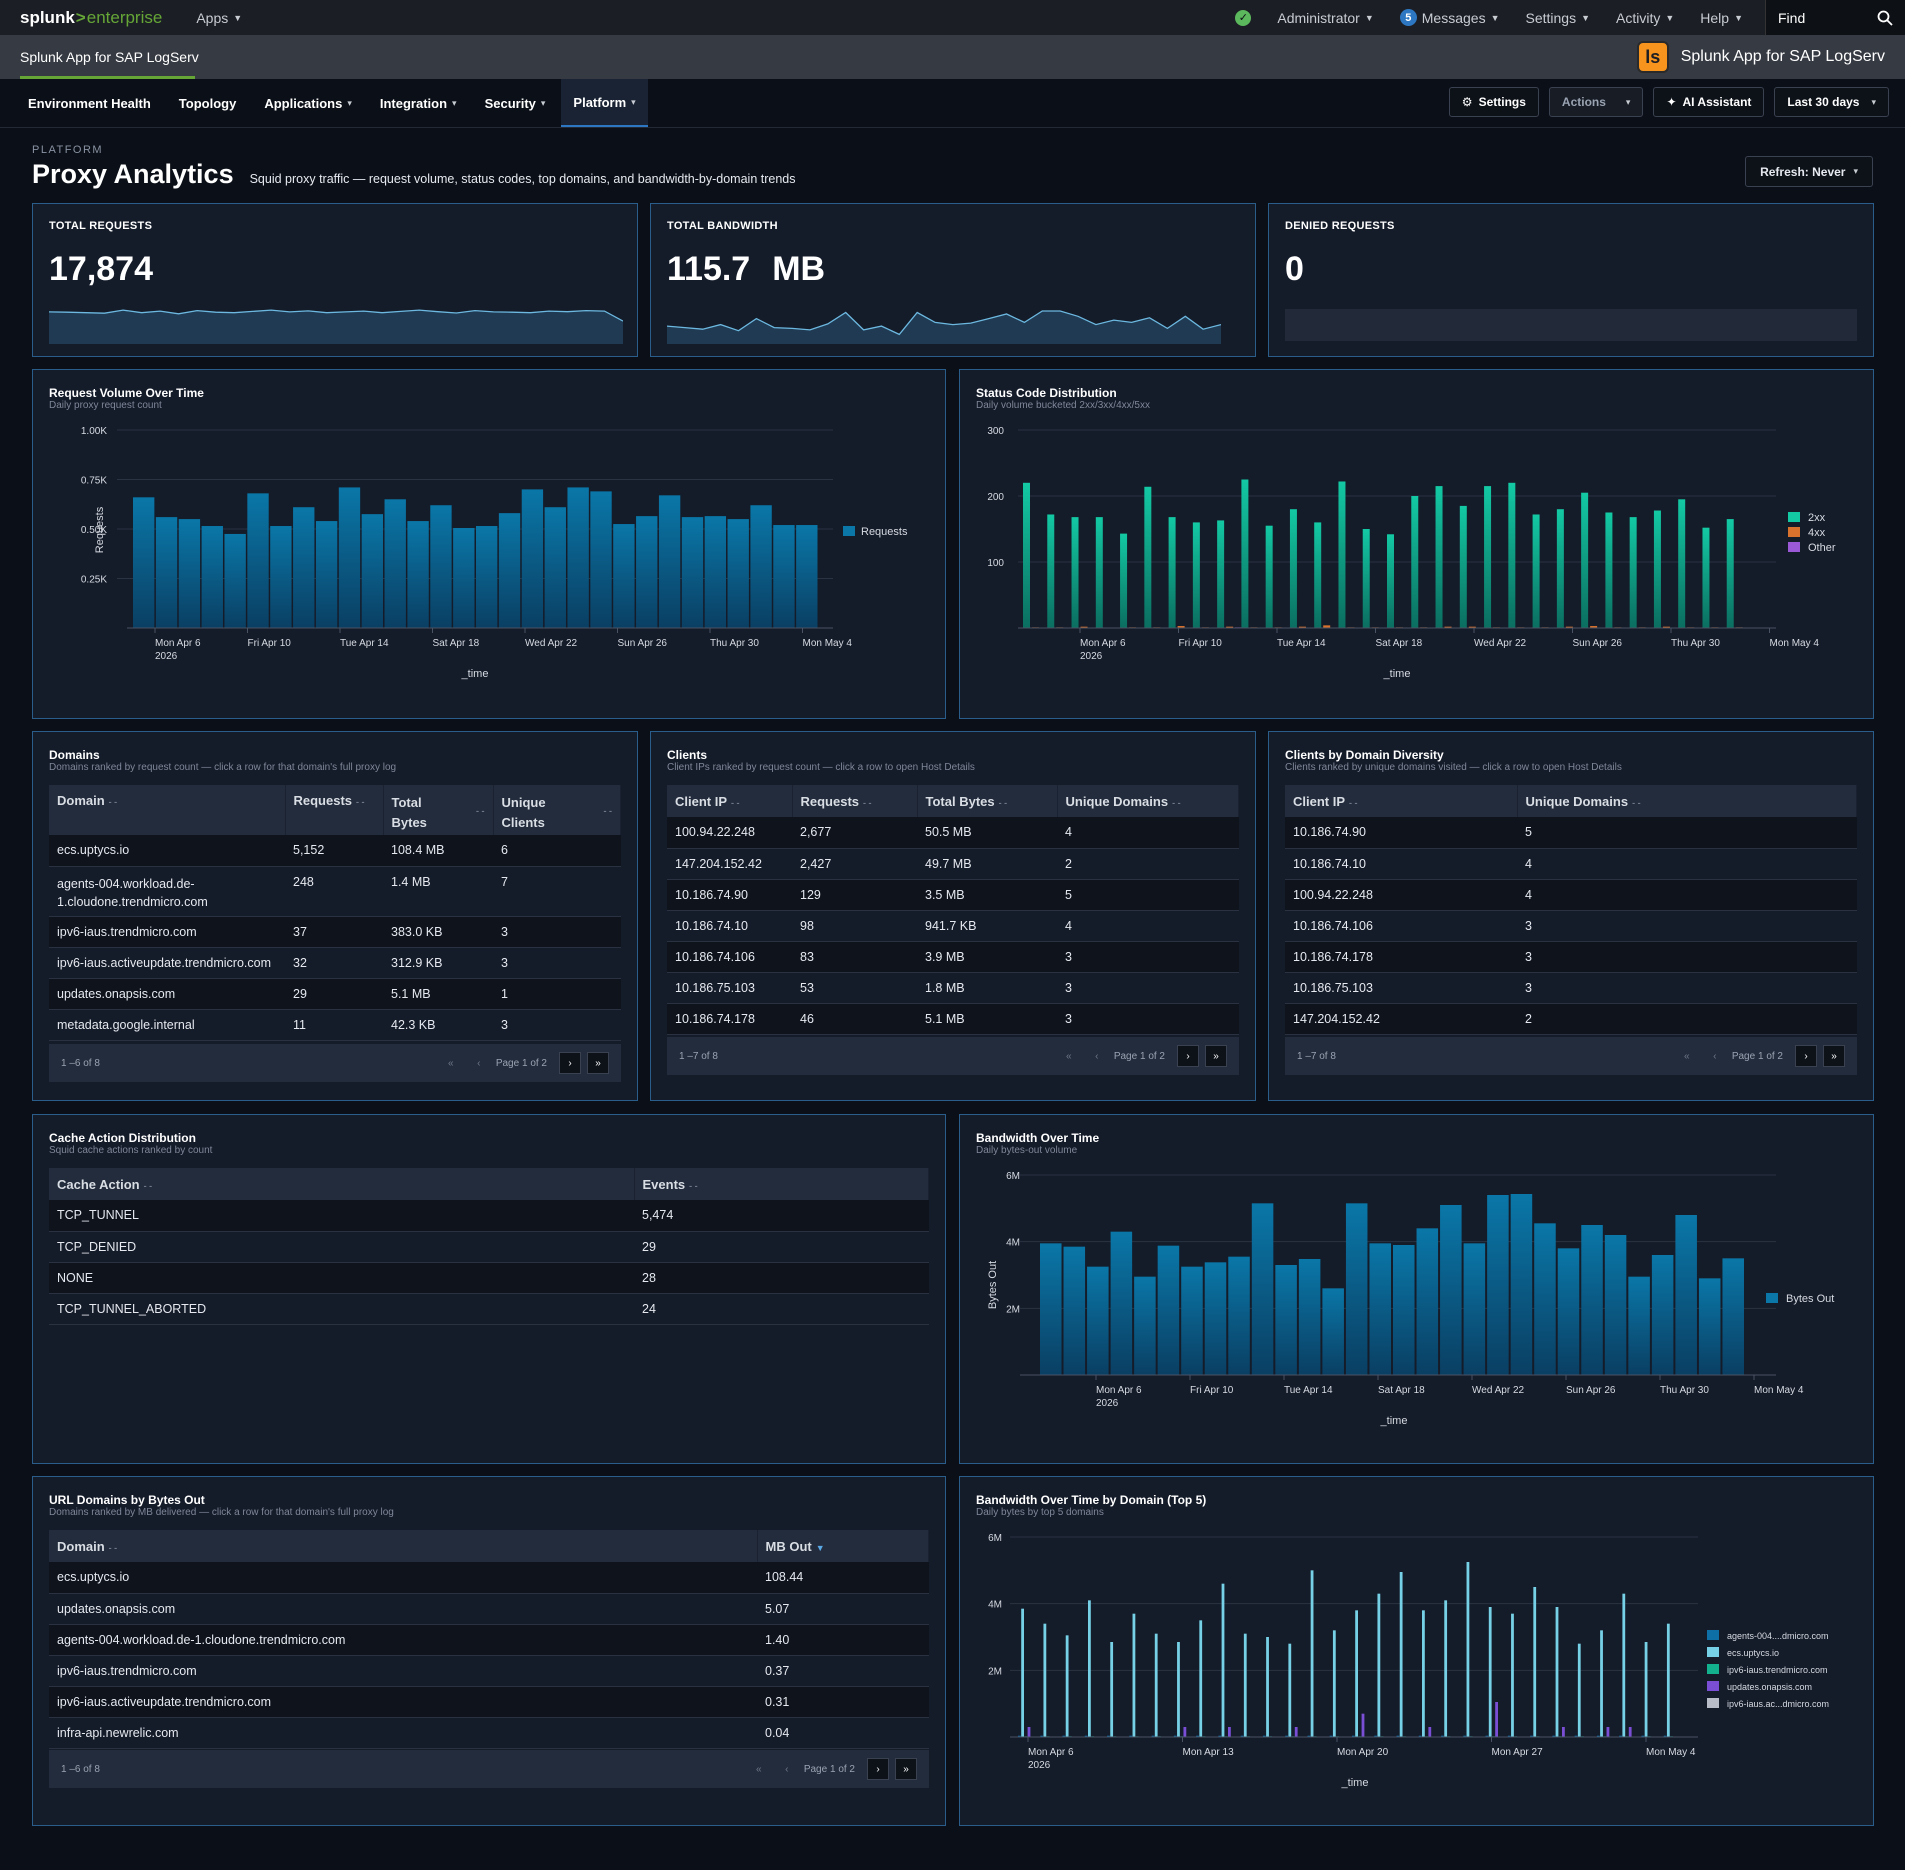 This screenshot has height=1870, width=1905. I want to click on table-row: updates.onapsis.com 5.07, so click(489, 1609).